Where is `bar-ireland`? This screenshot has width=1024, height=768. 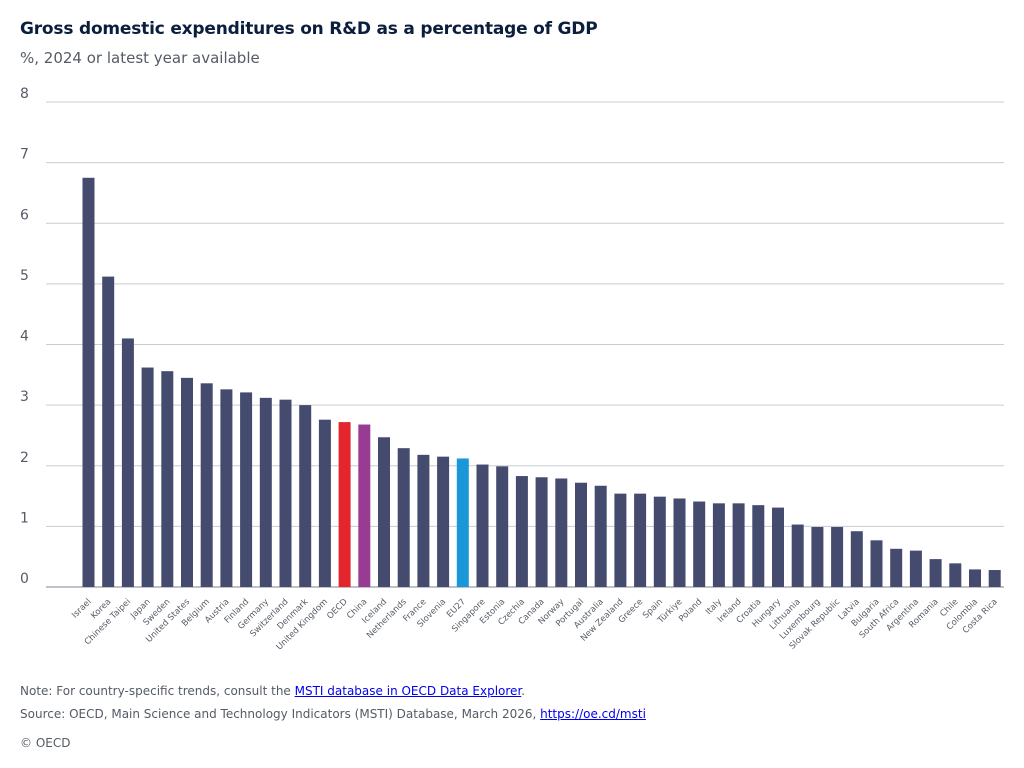 bar-ireland is located at coordinates (738, 545).